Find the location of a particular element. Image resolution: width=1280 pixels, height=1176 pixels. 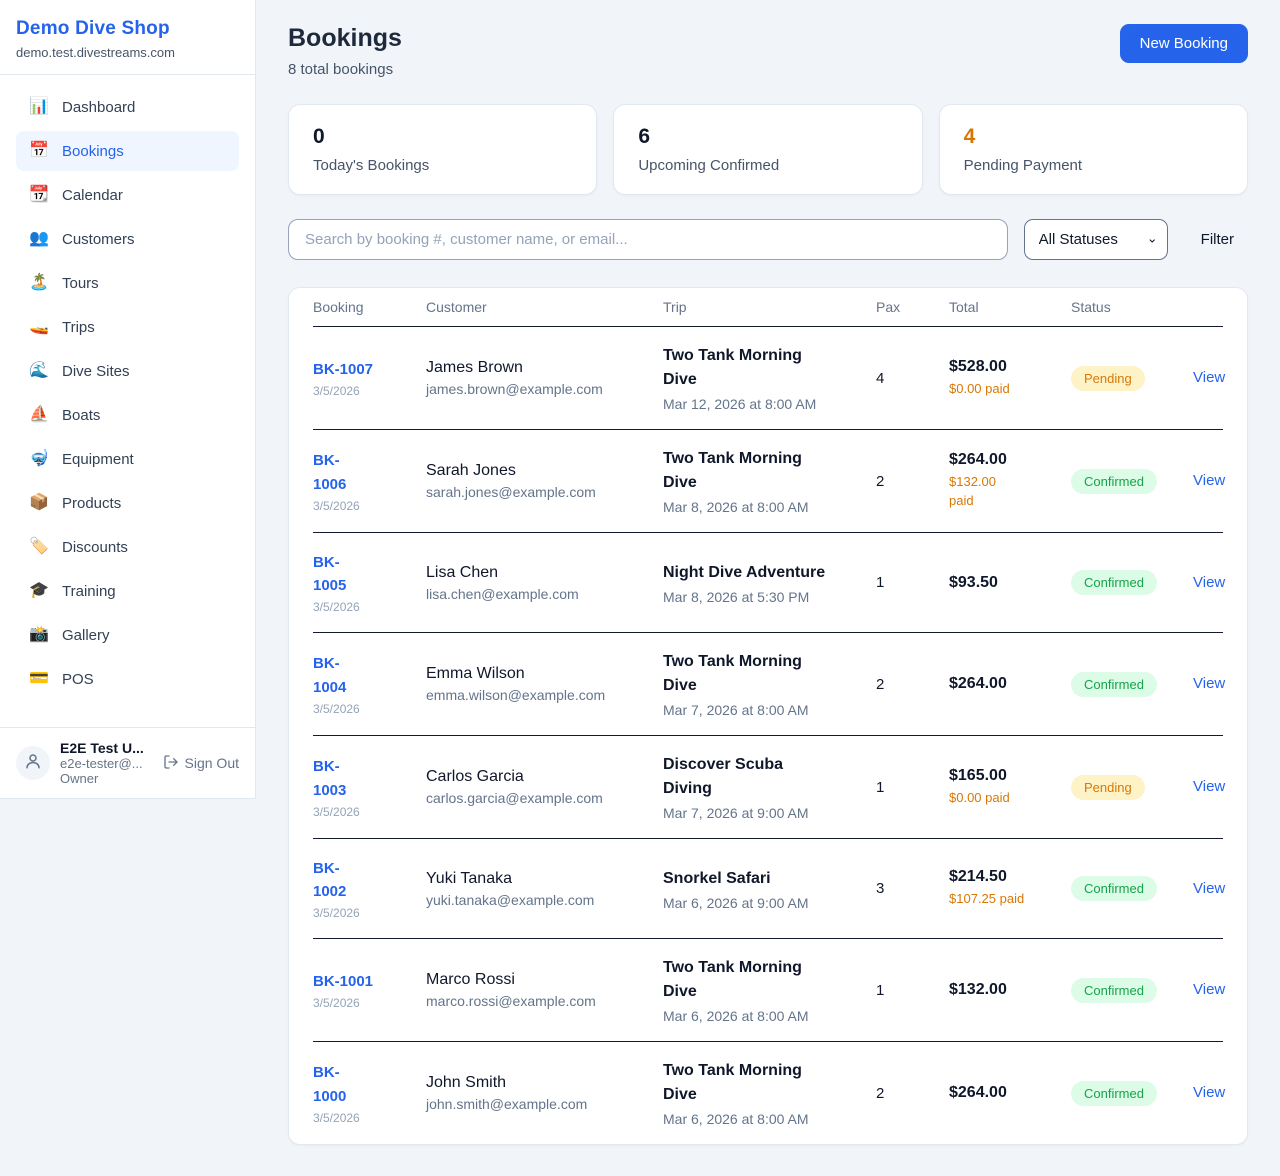

pax-count: 3 is located at coordinates (880, 888).